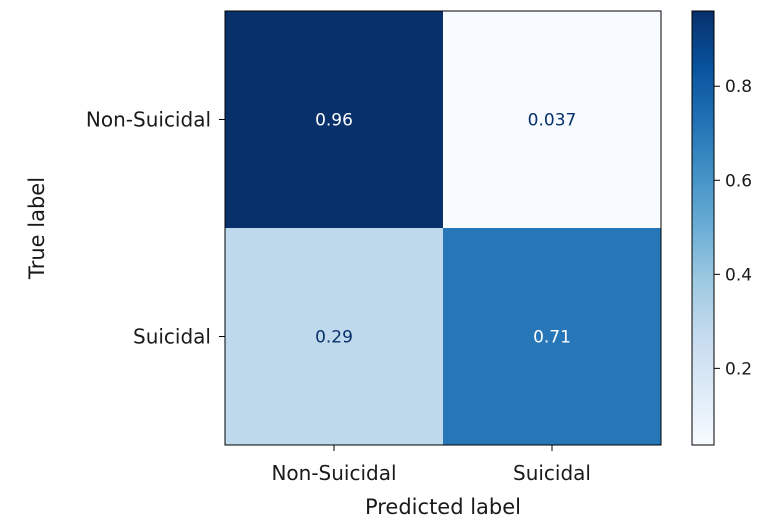  What do you see at coordinates (172, 337) in the screenshot?
I see `y-tick-label: Suicidal` at bounding box center [172, 337].